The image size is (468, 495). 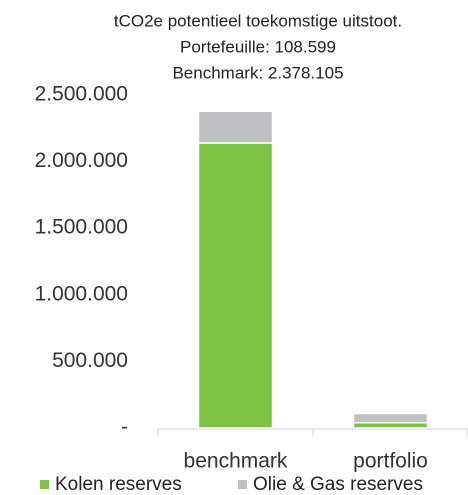 I want to click on y-tick-label: 1.000.000, so click(x=81, y=293).